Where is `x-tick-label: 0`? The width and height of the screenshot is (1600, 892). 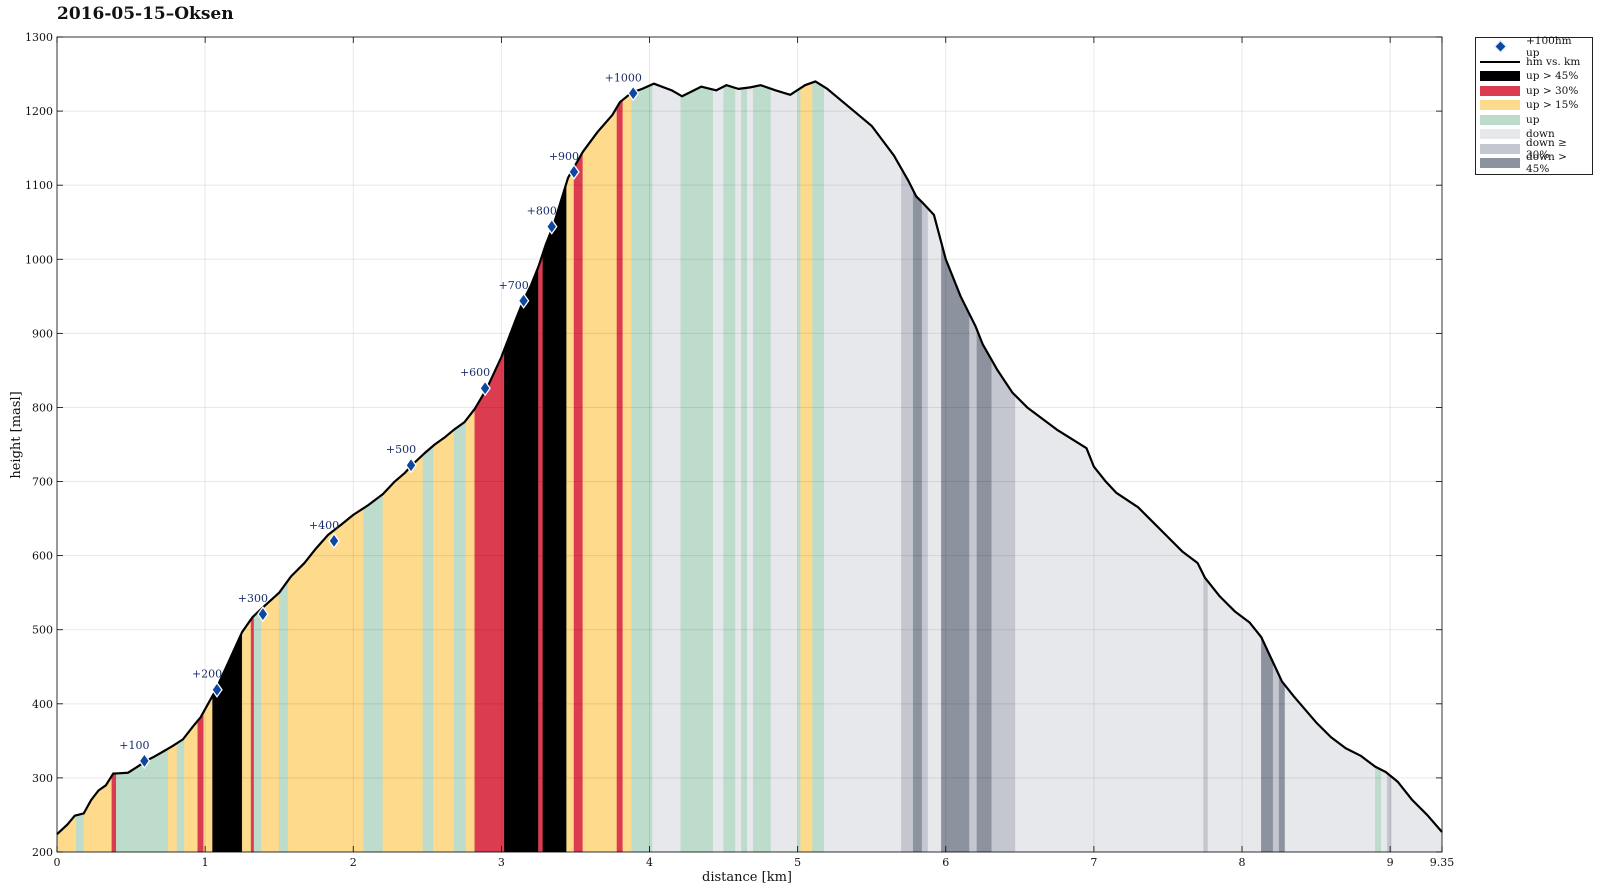 x-tick-label: 0 is located at coordinates (57, 862).